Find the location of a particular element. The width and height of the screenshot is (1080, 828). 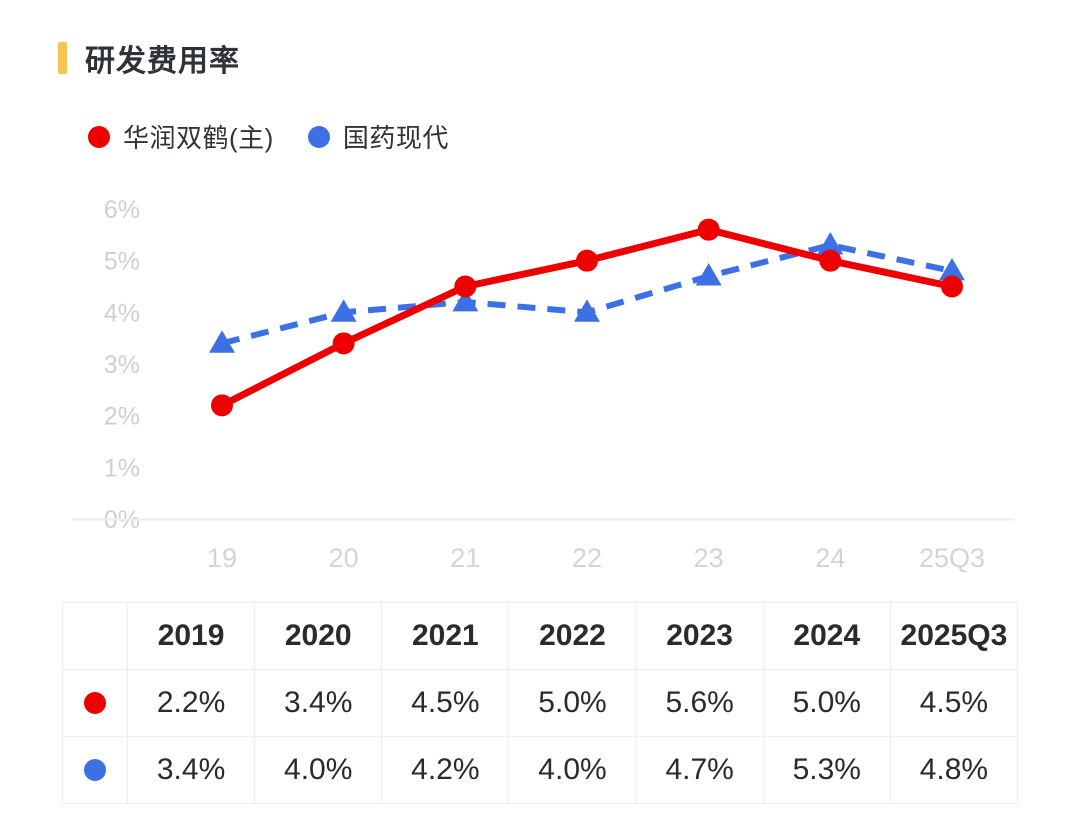

table-cell: 2.2% is located at coordinates (191, 703).